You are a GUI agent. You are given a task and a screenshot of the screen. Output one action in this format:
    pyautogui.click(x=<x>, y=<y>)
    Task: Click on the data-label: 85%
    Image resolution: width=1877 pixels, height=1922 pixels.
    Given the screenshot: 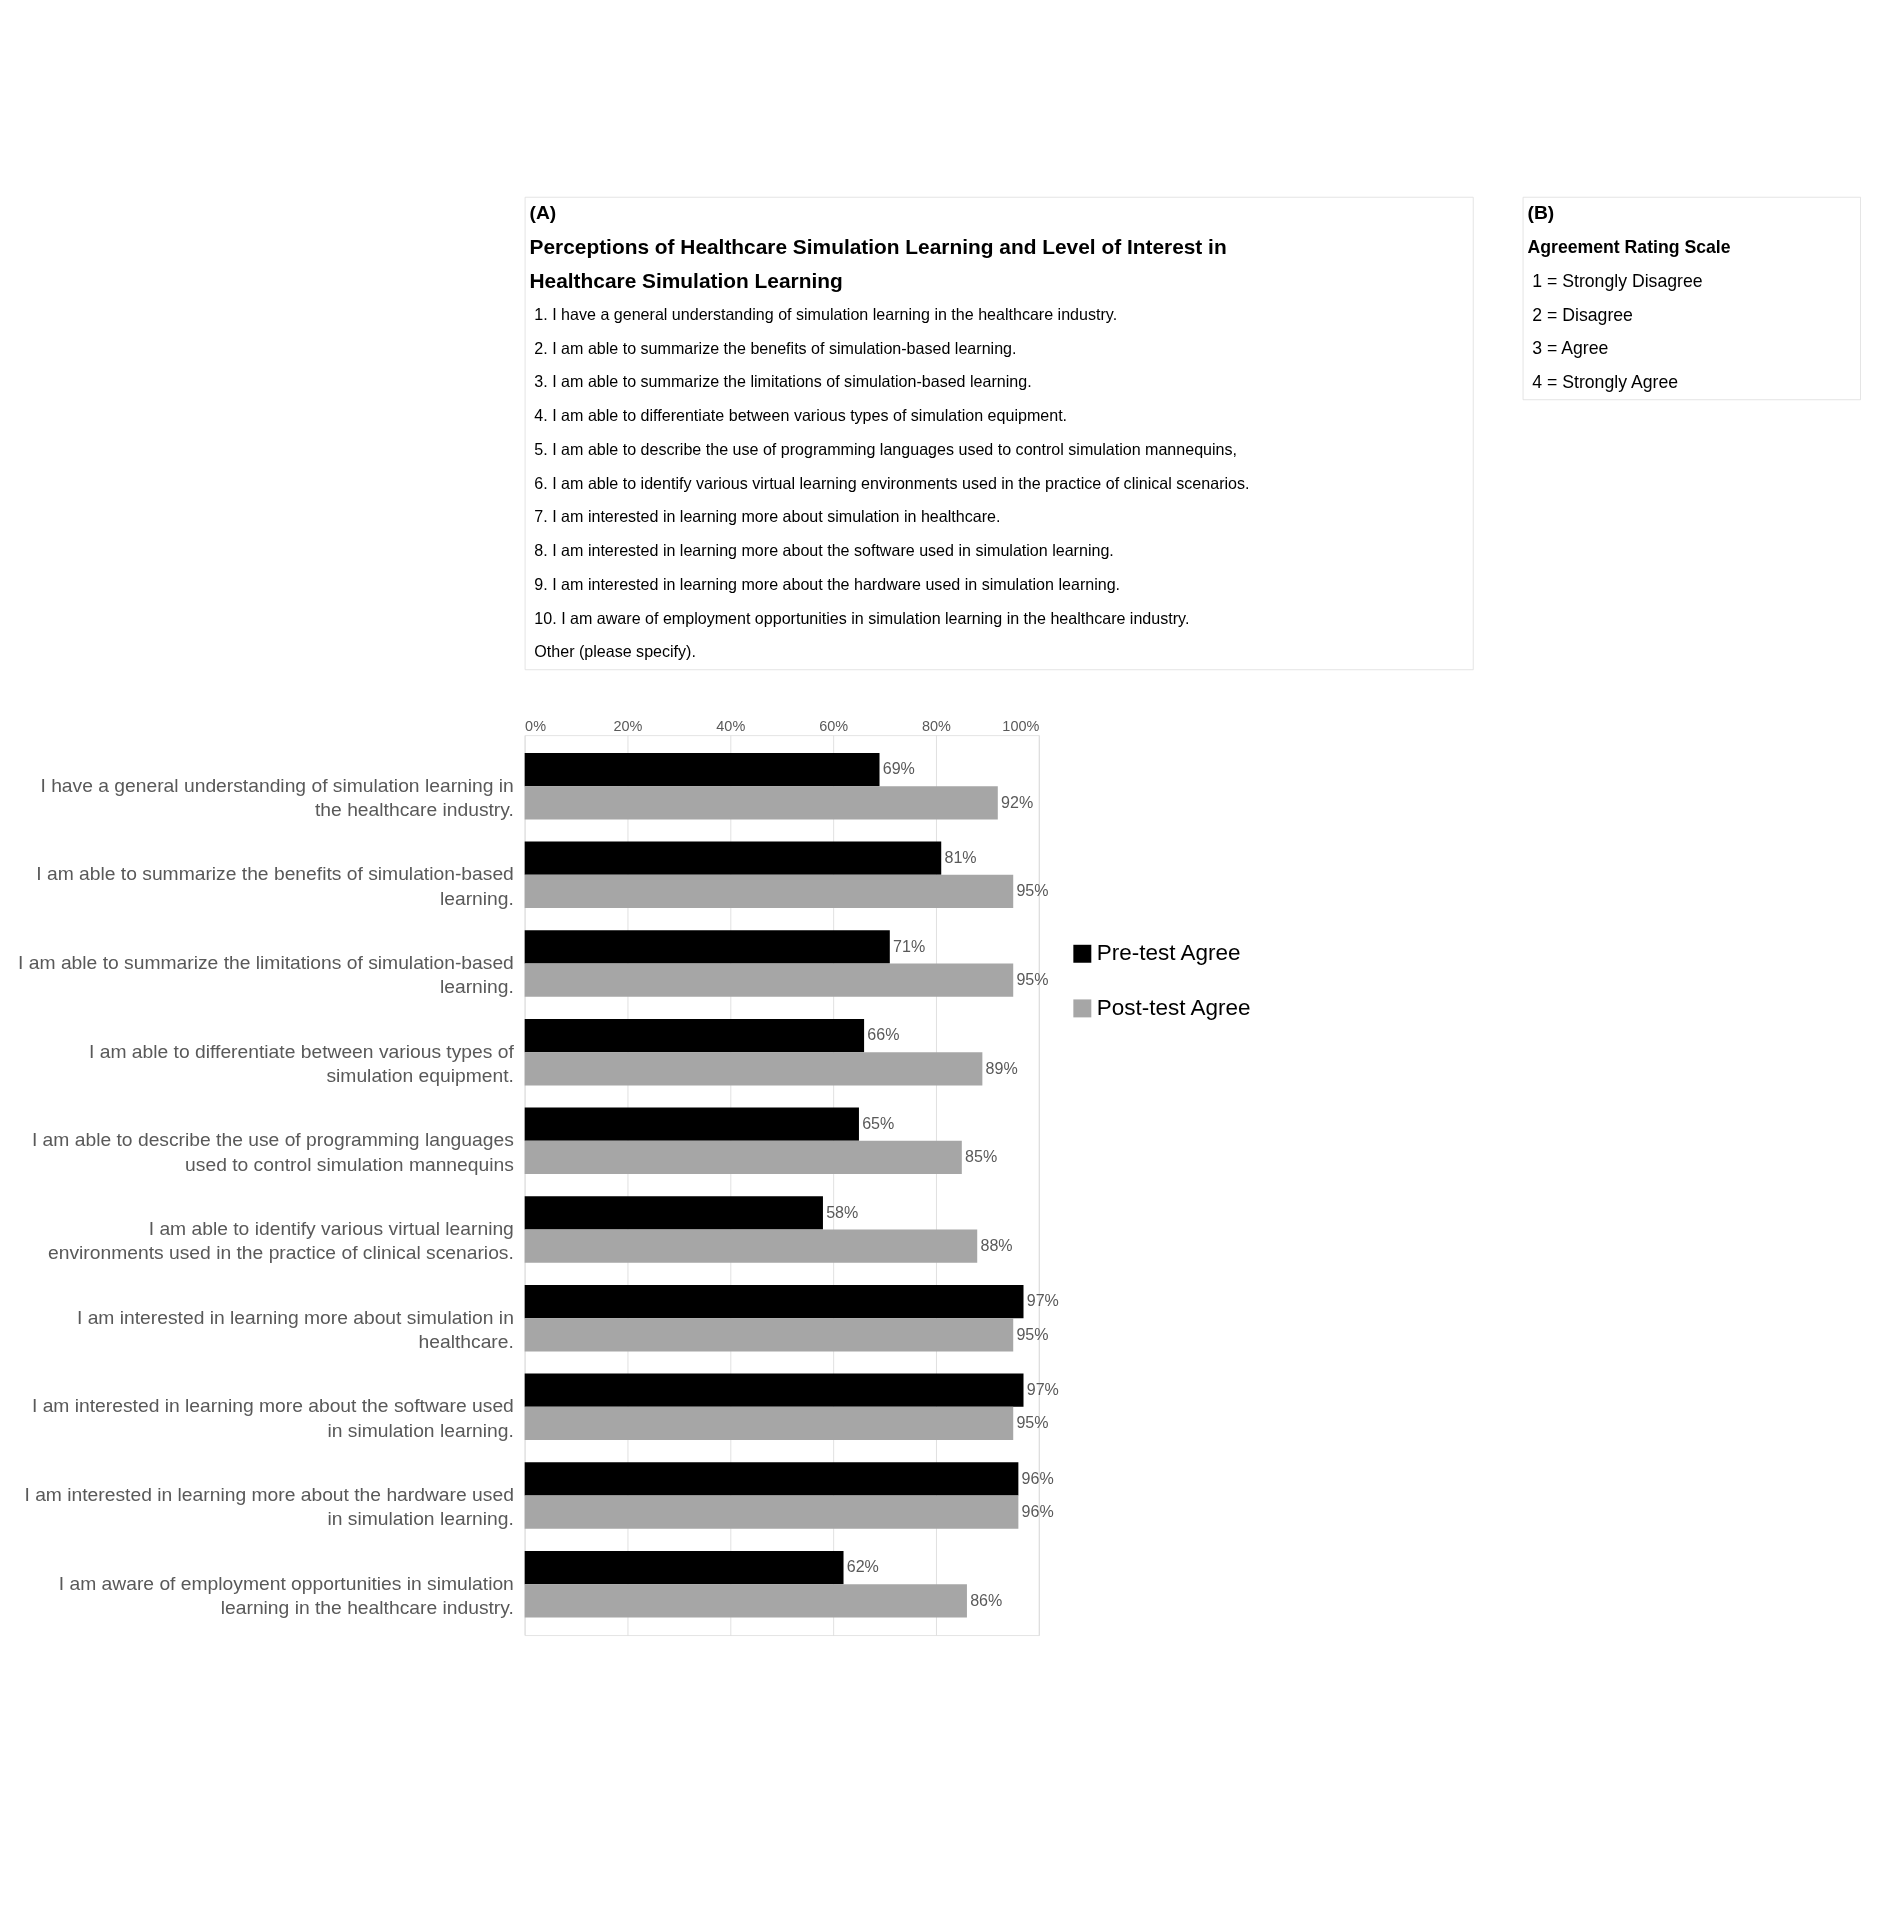 What is the action you would take?
    pyautogui.click(x=981, y=1156)
    